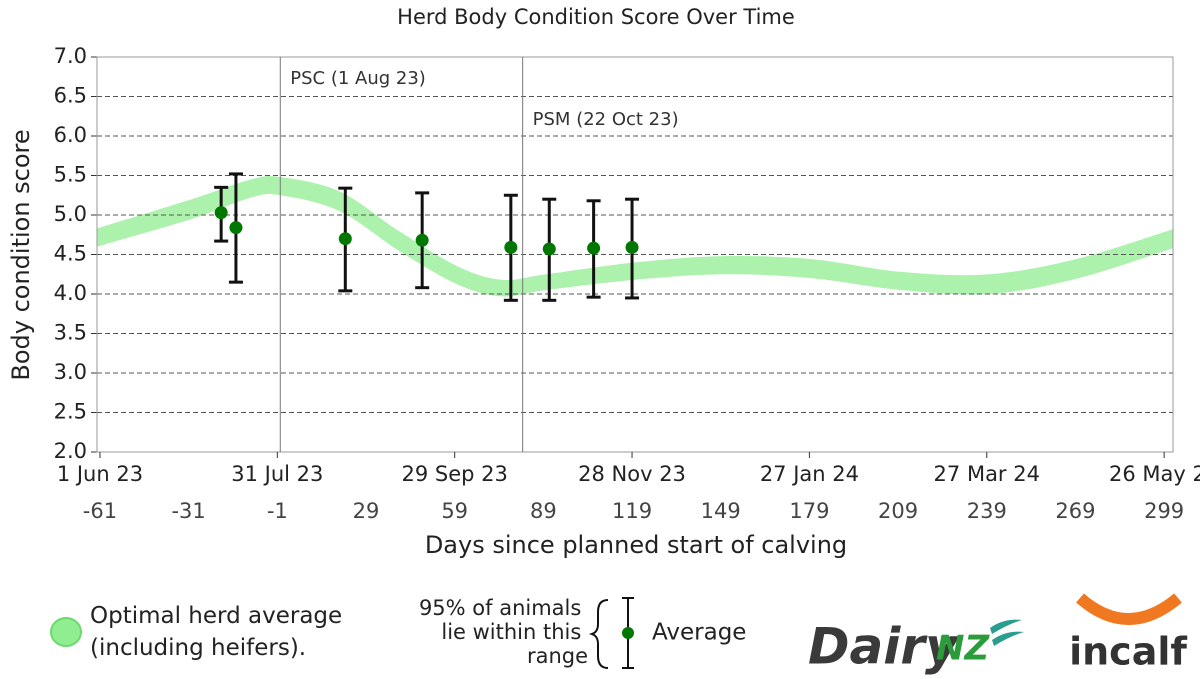 Image resolution: width=1200 pixels, height=679 pixels. Describe the element at coordinates (721, 511) in the screenshot. I see `x-tick-label: 149` at that location.